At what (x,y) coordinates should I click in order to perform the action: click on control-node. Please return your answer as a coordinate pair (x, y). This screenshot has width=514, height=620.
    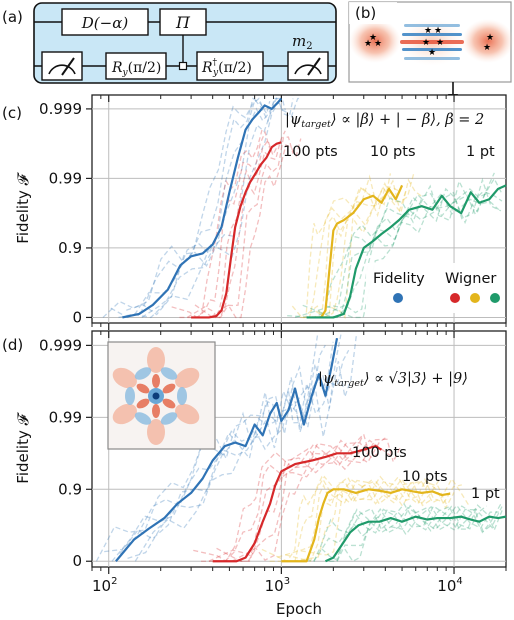
    Looking at the image, I should click on (183, 66).